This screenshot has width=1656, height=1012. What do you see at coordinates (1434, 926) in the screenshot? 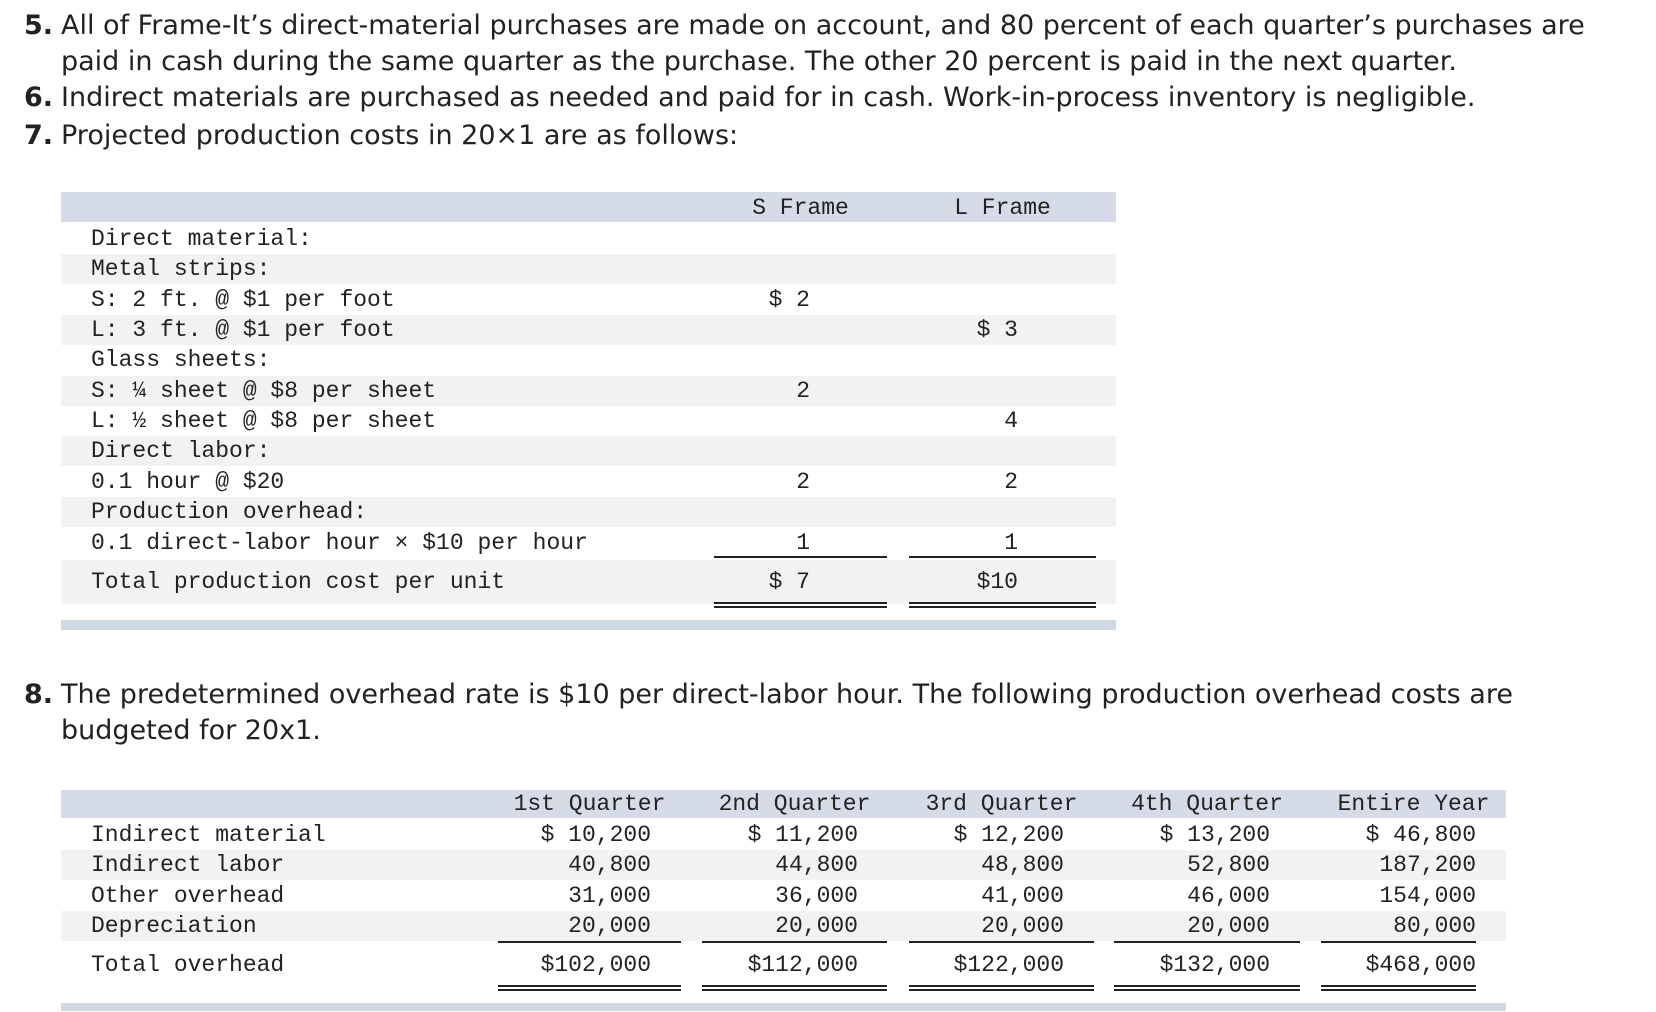
I see `cell: 80,000` at bounding box center [1434, 926].